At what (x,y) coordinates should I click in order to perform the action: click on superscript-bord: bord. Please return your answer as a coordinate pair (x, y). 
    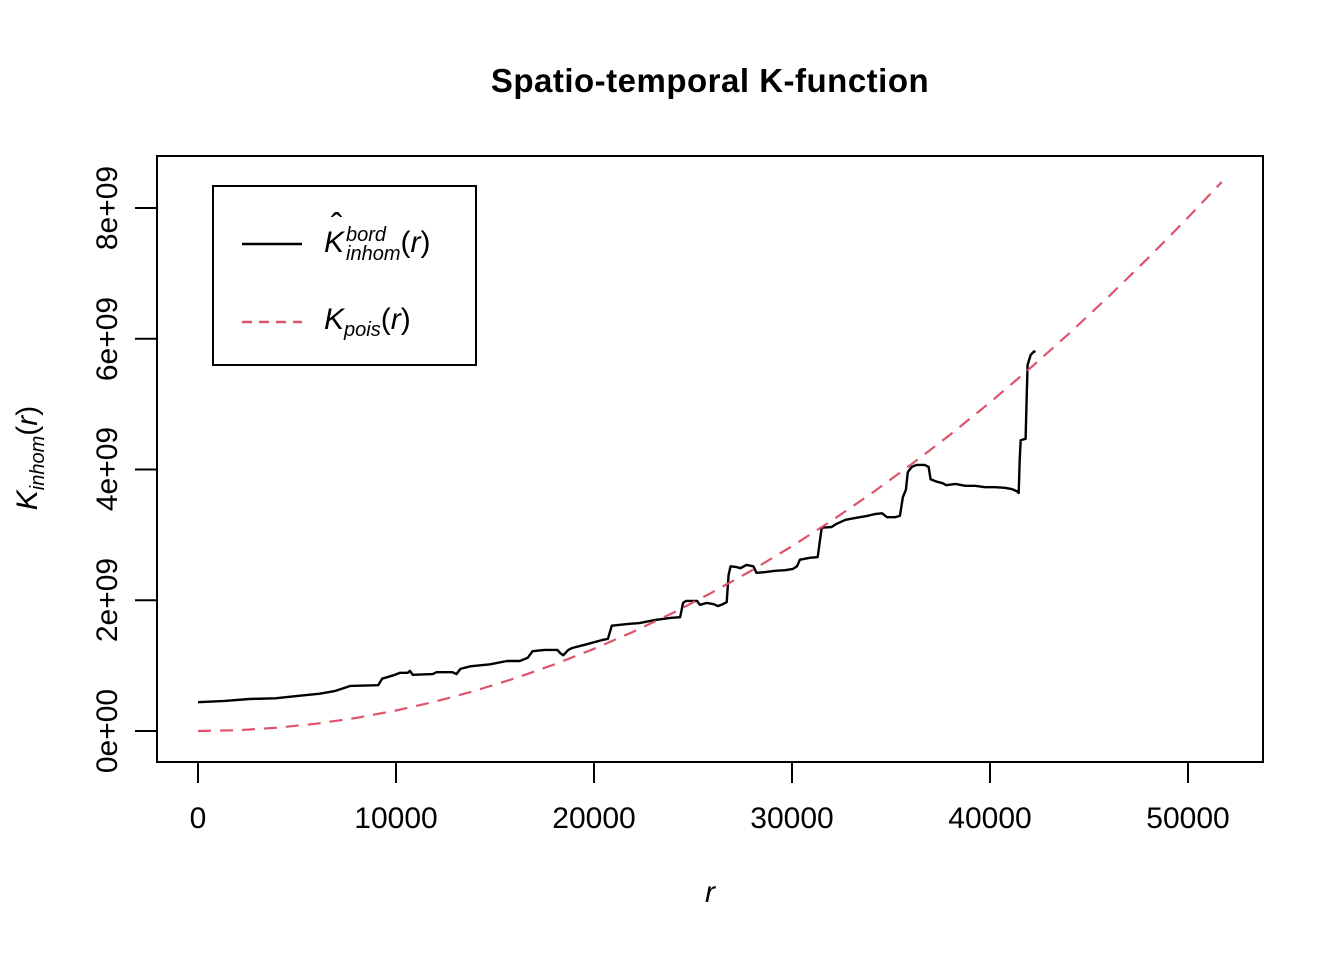
    Looking at the image, I should click on (366, 235).